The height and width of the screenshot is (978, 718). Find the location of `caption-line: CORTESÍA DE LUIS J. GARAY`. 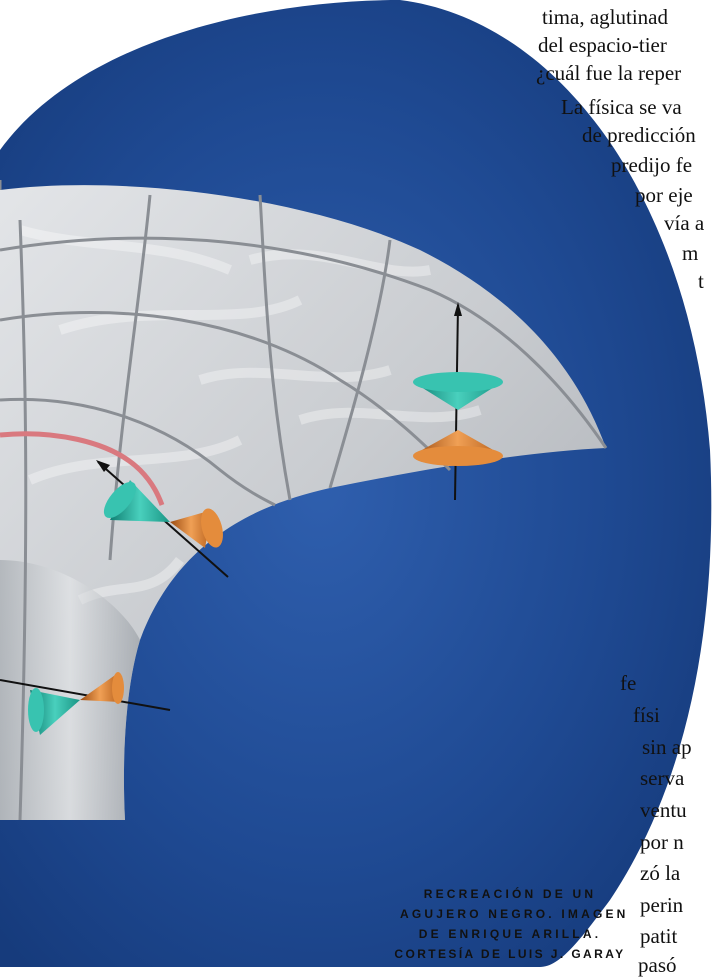

caption-line: CORTESÍA DE LUIS J. GARAY is located at coordinates (510, 954).